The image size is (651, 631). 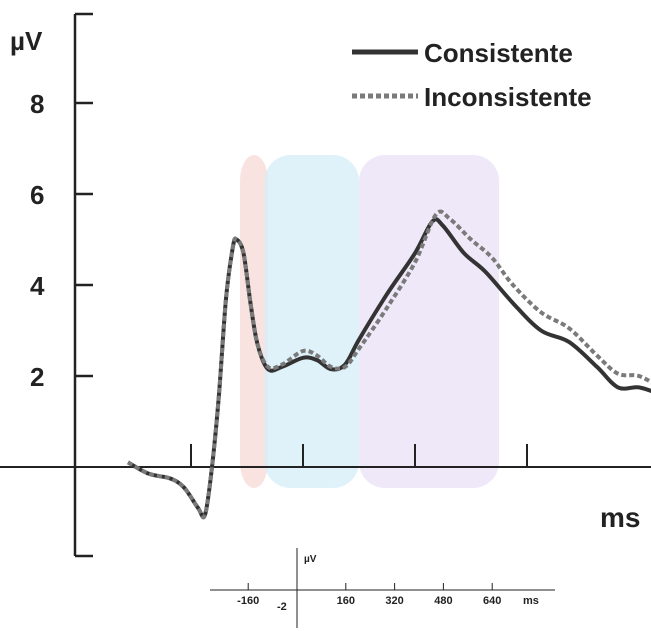 I want to click on x-ticks, so click(x=359, y=455).